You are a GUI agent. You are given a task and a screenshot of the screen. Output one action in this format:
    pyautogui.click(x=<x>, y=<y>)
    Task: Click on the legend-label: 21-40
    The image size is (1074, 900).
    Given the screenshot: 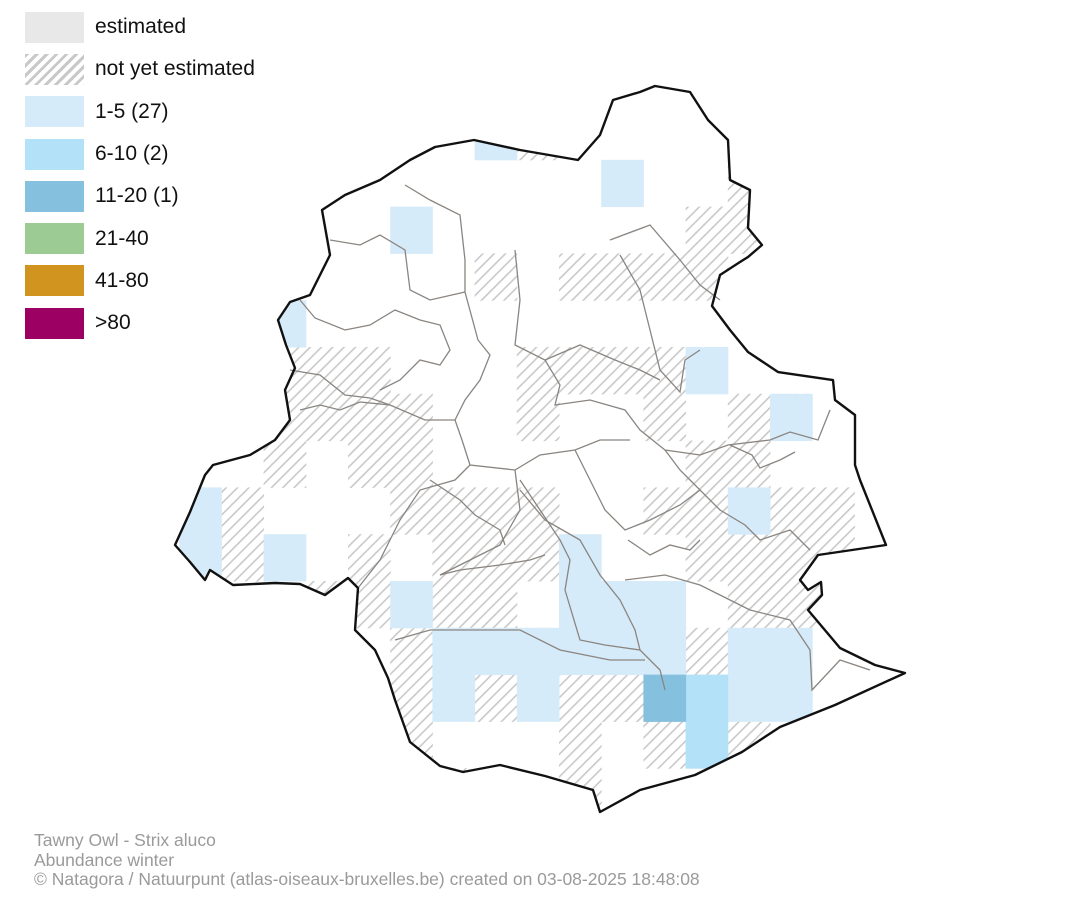 What is the action you would take?
    pyautogui.click(x=122, y=238)
    